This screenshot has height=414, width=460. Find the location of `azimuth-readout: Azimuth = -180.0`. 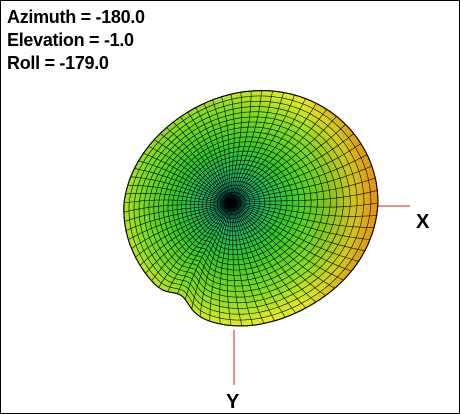

azimuth-readout: Azimuth = -180.0 is located at coordinates (76, 17).